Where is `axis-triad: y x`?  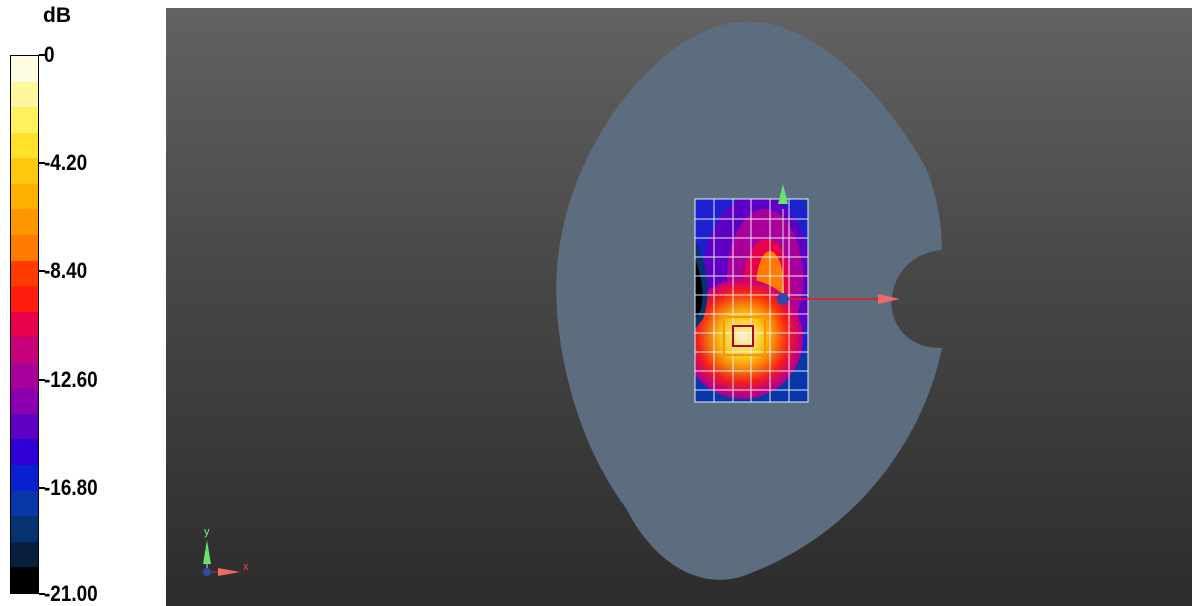
axis-triad: y x is located at coordinates (226, 551).